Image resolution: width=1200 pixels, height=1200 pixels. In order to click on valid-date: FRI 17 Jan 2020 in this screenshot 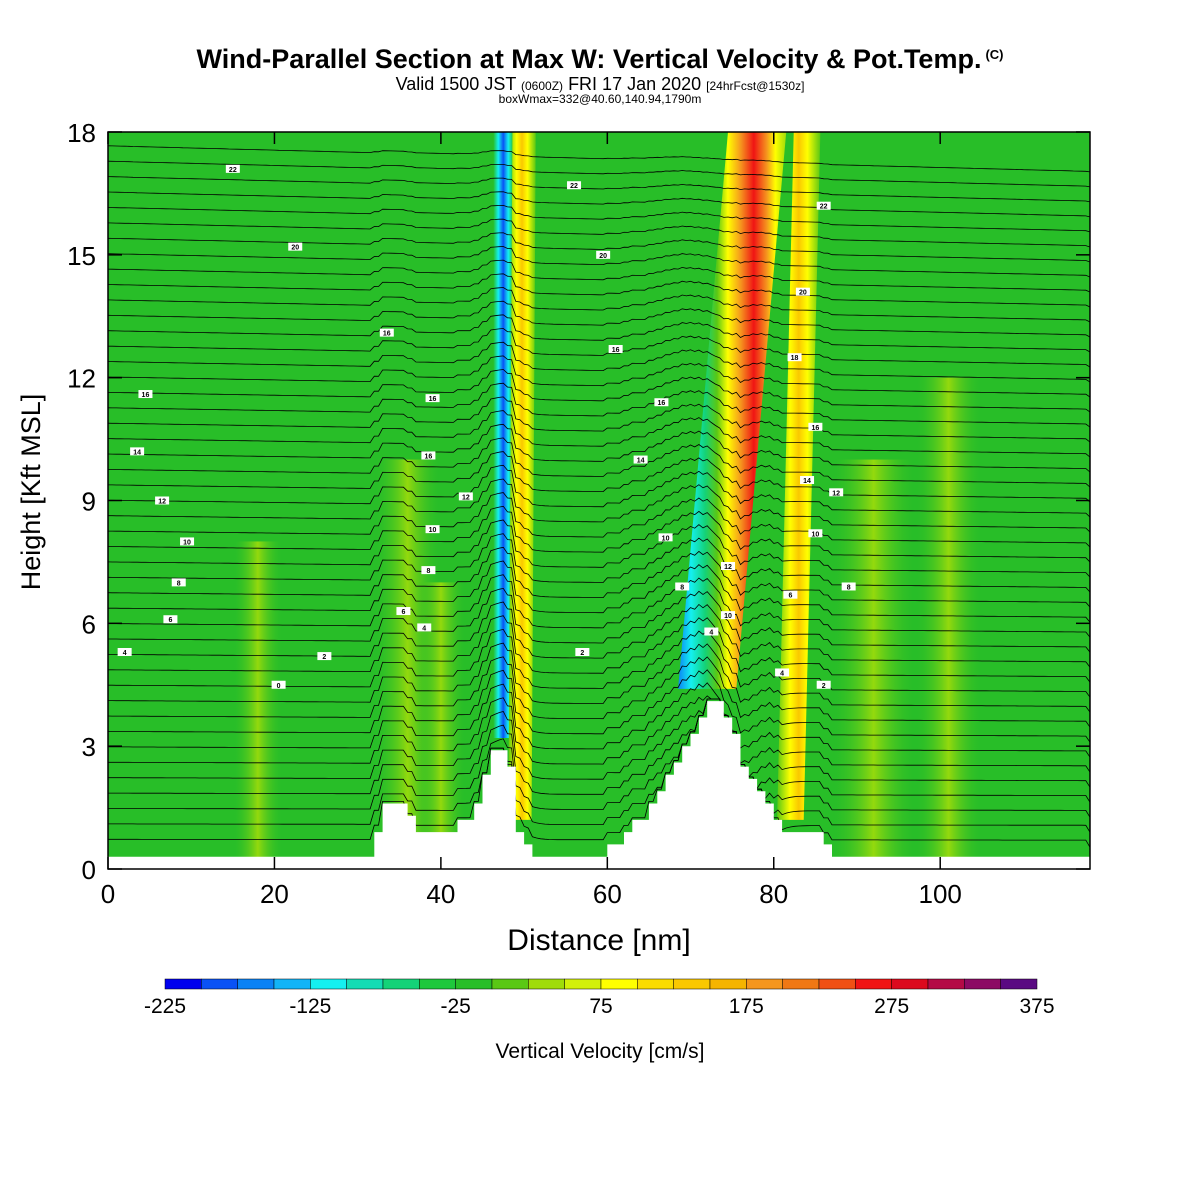, I will do `click(635, 84)`.